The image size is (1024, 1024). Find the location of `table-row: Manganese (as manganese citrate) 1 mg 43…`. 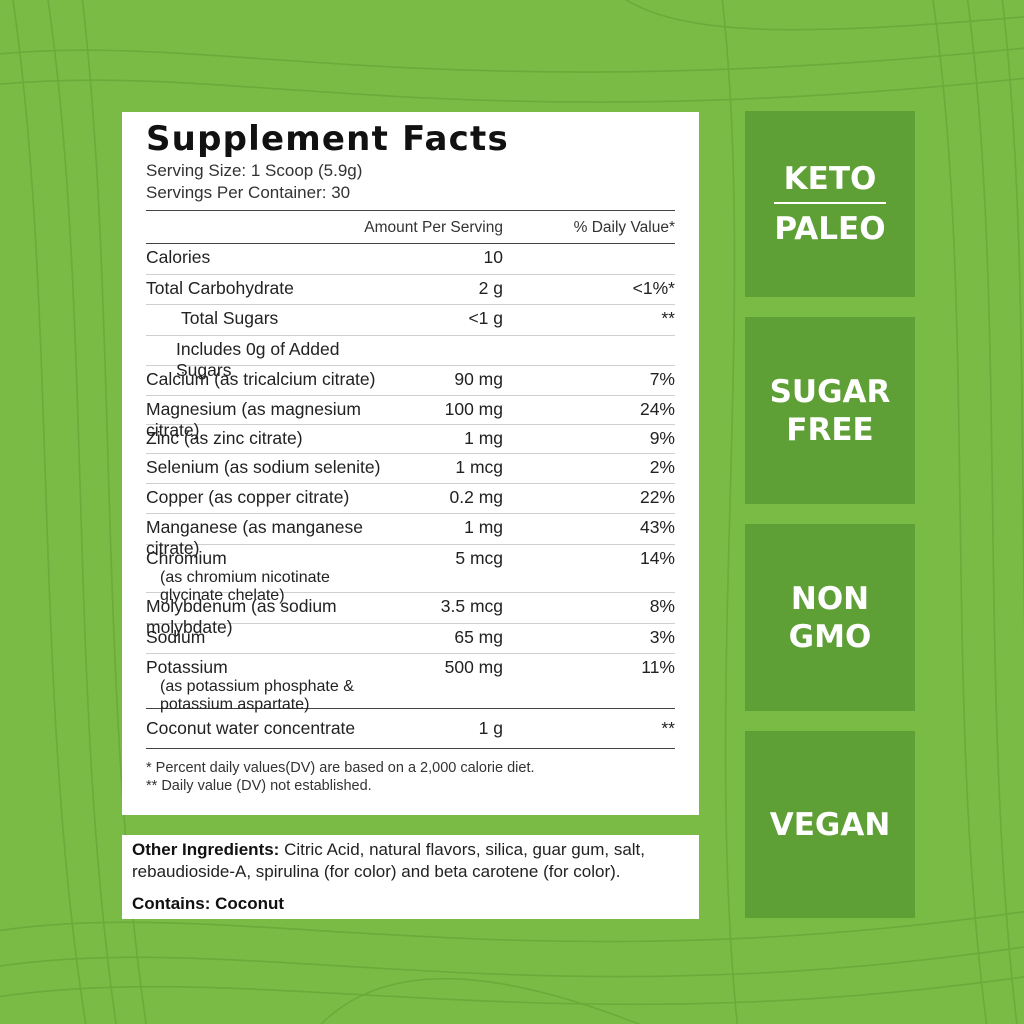

table-row: Manganese (as manganese citrate) 1 mg 43… is located at coordinates (410, 536).